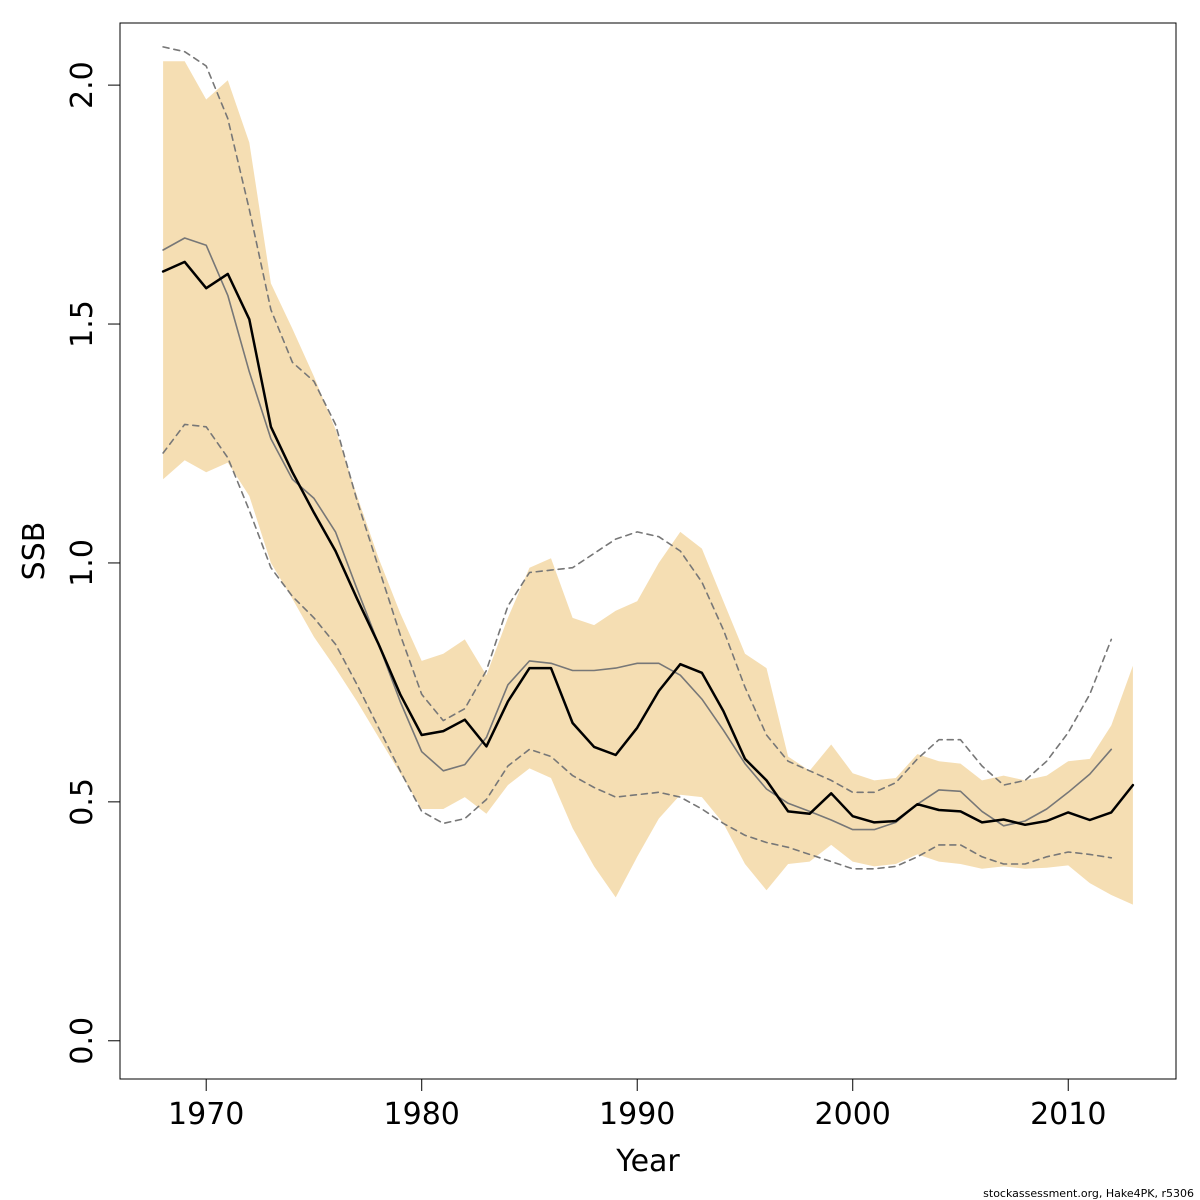 Image resolution: width=1200 pixels, height=1200 pixels. I want to click on x-tick-label-1970: 1970, so click(206, 1114).